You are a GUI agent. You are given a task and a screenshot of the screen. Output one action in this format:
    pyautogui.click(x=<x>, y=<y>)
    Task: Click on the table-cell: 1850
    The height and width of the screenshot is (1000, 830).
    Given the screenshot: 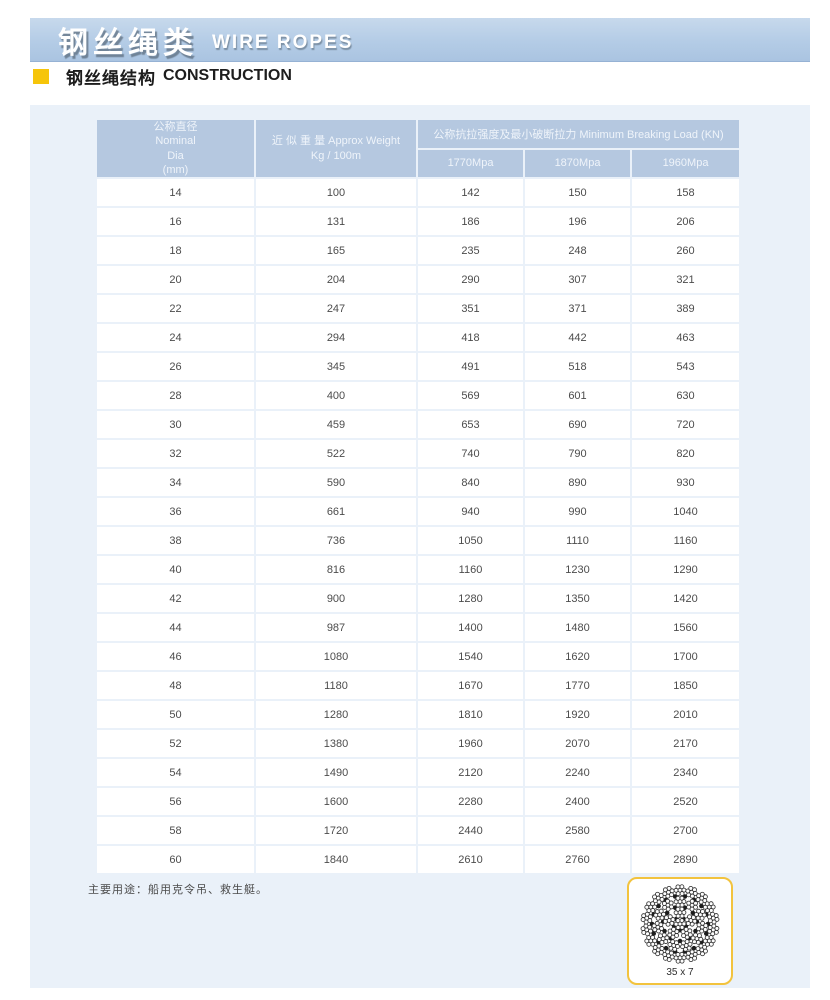 What is the action you would take?
    pyautogui.click(x=685, y=686)
    